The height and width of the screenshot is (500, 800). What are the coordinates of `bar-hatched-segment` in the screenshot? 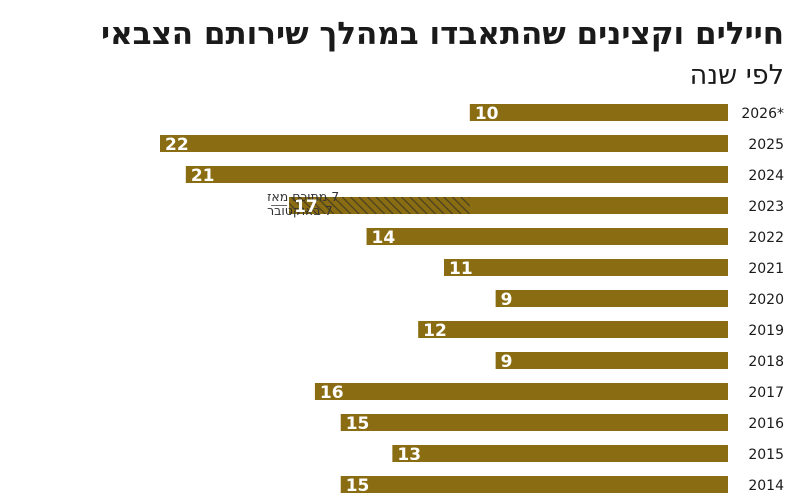 It's located at (379, 205).